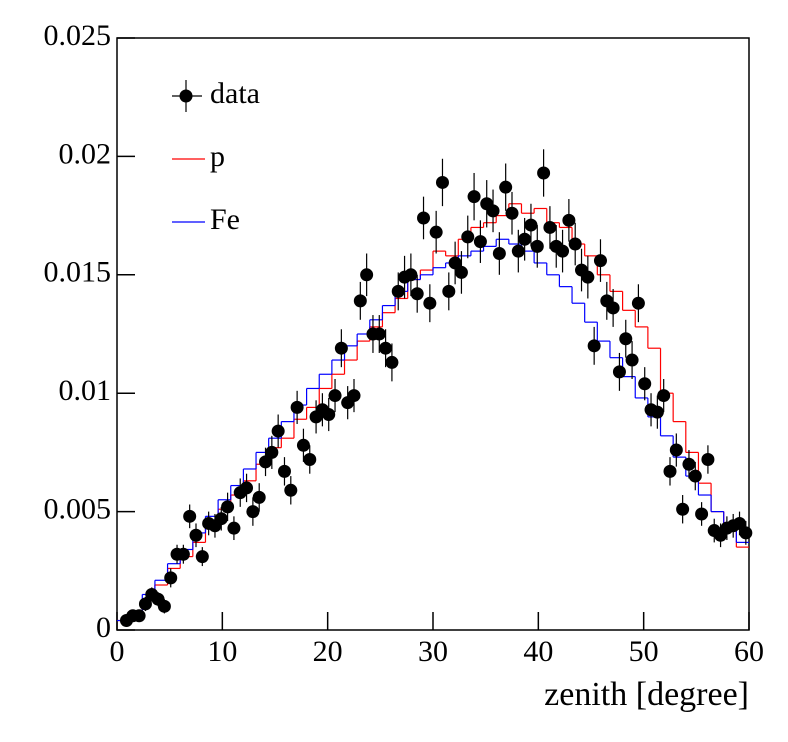 The height and width of the screenshot is (742, 788). What do you see at coordinates (225, 219) in the screenshot?
I see `legend-label: Fe` at bounding box center [225, 219].